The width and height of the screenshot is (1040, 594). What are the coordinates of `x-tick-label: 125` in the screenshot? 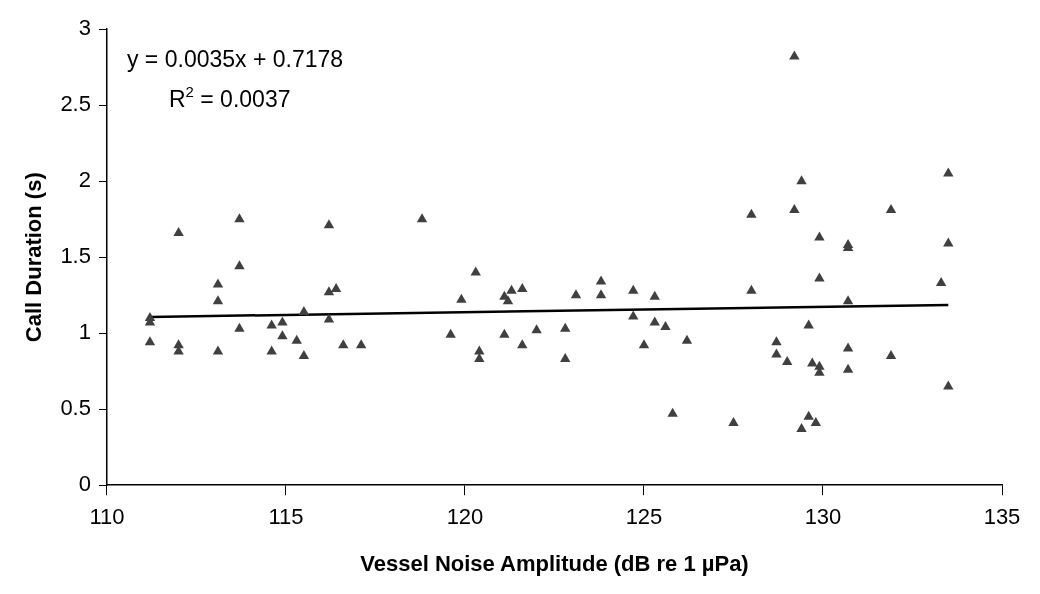 It's located at (644, 517).